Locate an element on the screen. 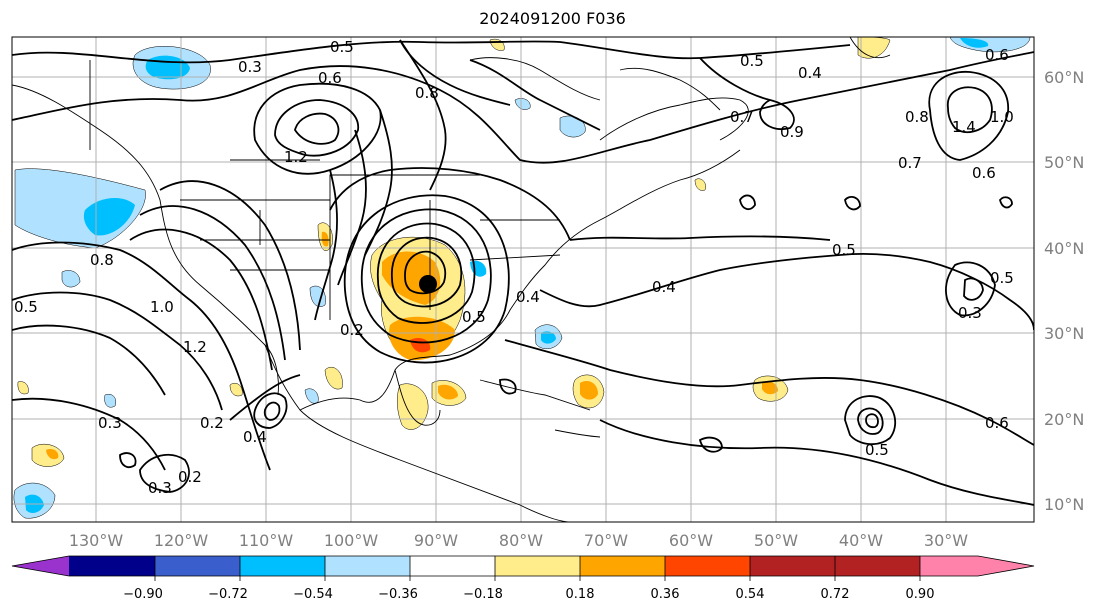 The height and width of the screenshot is (615, 1105). colorbar-extend-left is located at coordinates (40, 566).